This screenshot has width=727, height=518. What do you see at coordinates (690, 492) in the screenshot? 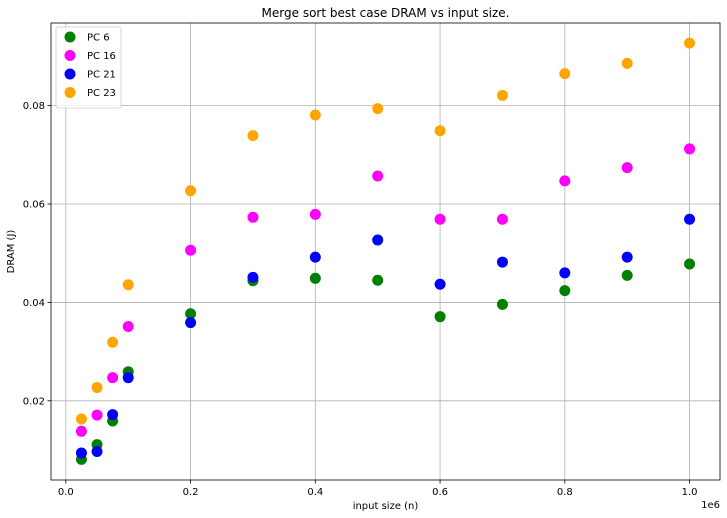
I see `x-tick-label: 1.0` at bounding box center [690, 492].